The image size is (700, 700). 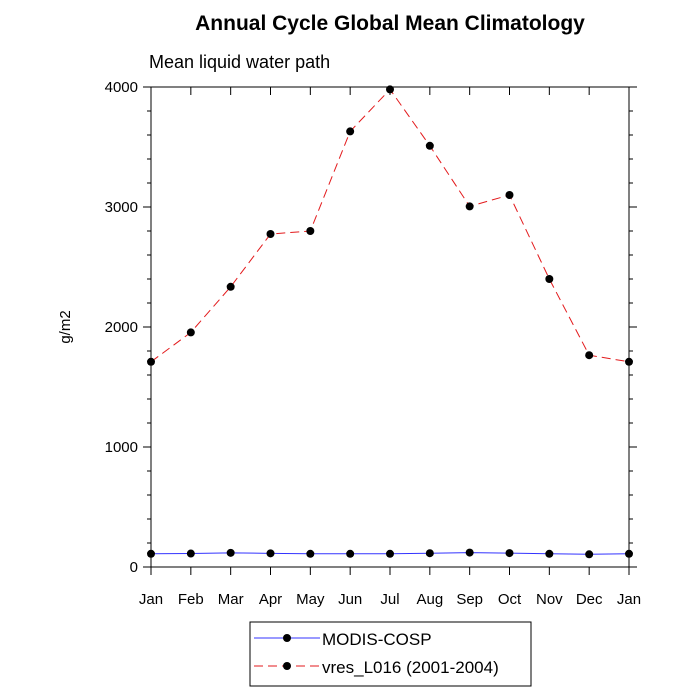 I want to click on x-tick-label: Apr, so click(x=270, y=599).